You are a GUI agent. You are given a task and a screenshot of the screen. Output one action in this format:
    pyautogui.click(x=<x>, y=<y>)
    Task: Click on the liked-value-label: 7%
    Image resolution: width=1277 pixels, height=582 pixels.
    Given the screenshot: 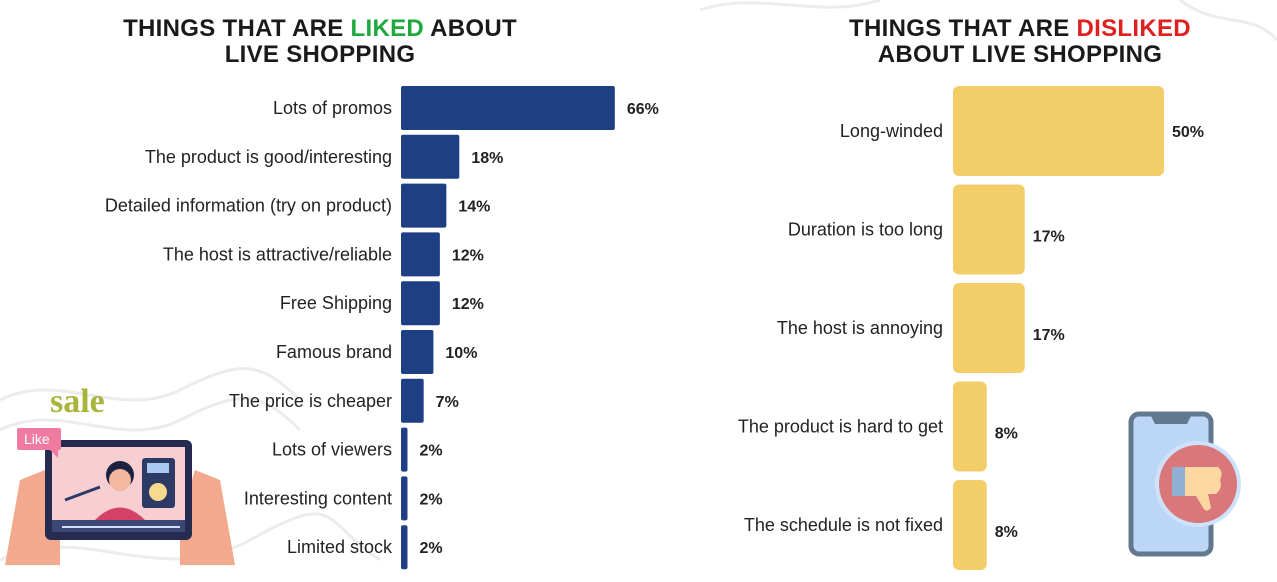 What is the action you would take?
    pyautogui.click(x=447, y=402)
    